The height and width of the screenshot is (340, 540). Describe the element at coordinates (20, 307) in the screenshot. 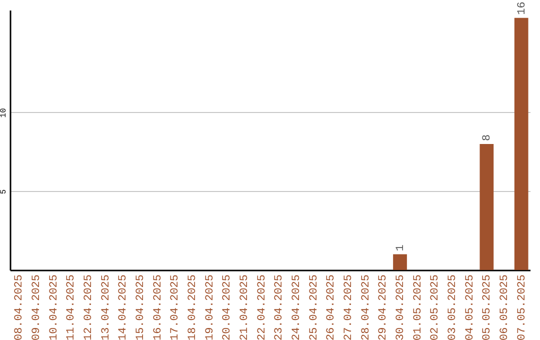

I see `x-tick-label: 08.04.2025` at that location.